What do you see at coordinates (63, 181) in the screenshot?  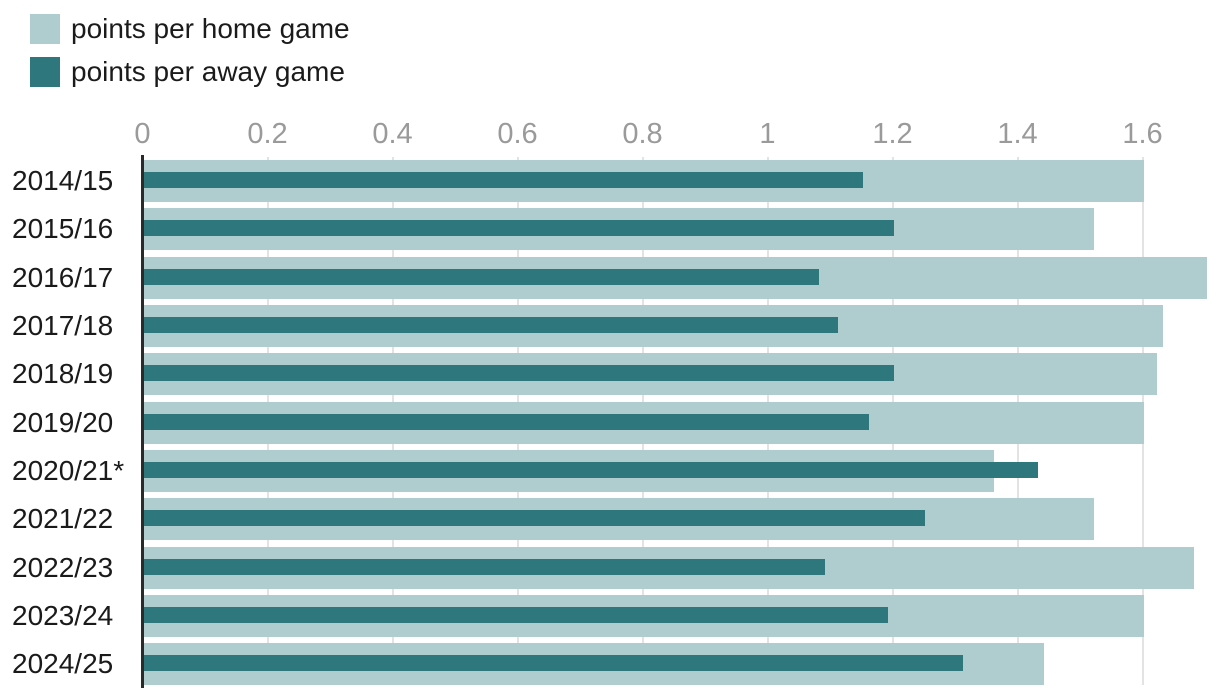 I see `category-label: 2014/15` at bounding box center [63, 181].